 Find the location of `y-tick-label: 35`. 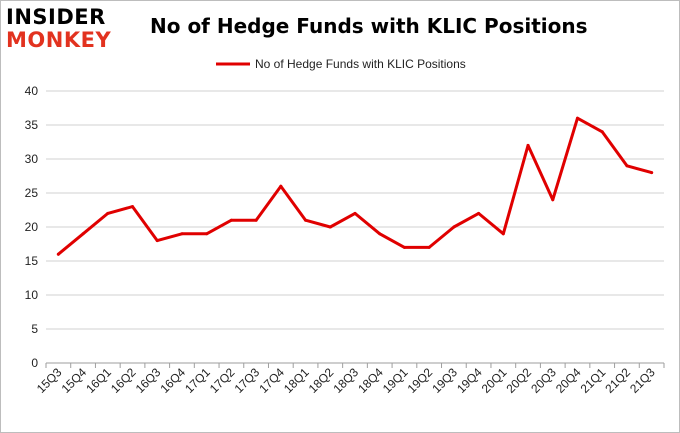

y-tick-label: 35 is located at coordinates (32, 125).